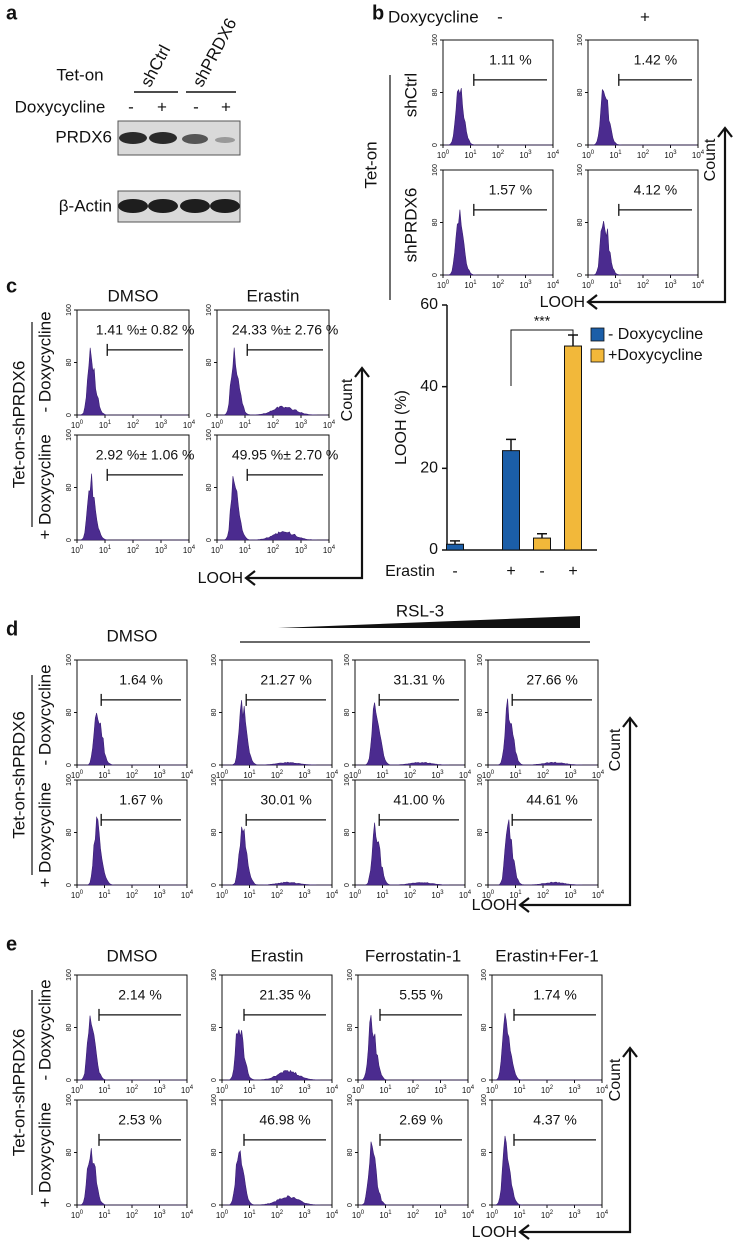  What do you see at coordinates (429, 304) in the screenshot?
I see `y-tick-label: 60` at bounding box center [429, 304].